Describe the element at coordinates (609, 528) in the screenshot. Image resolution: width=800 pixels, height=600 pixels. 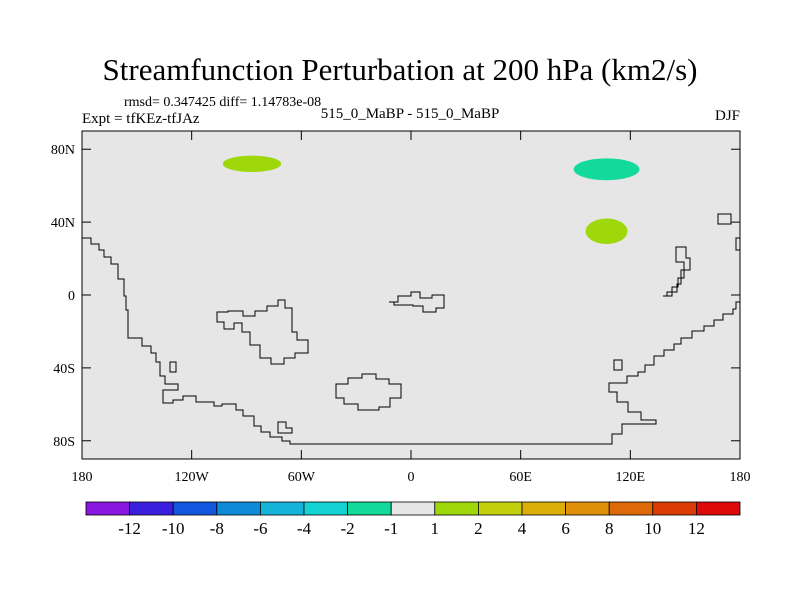
I see `colorbar-label-11: 8` at that location.